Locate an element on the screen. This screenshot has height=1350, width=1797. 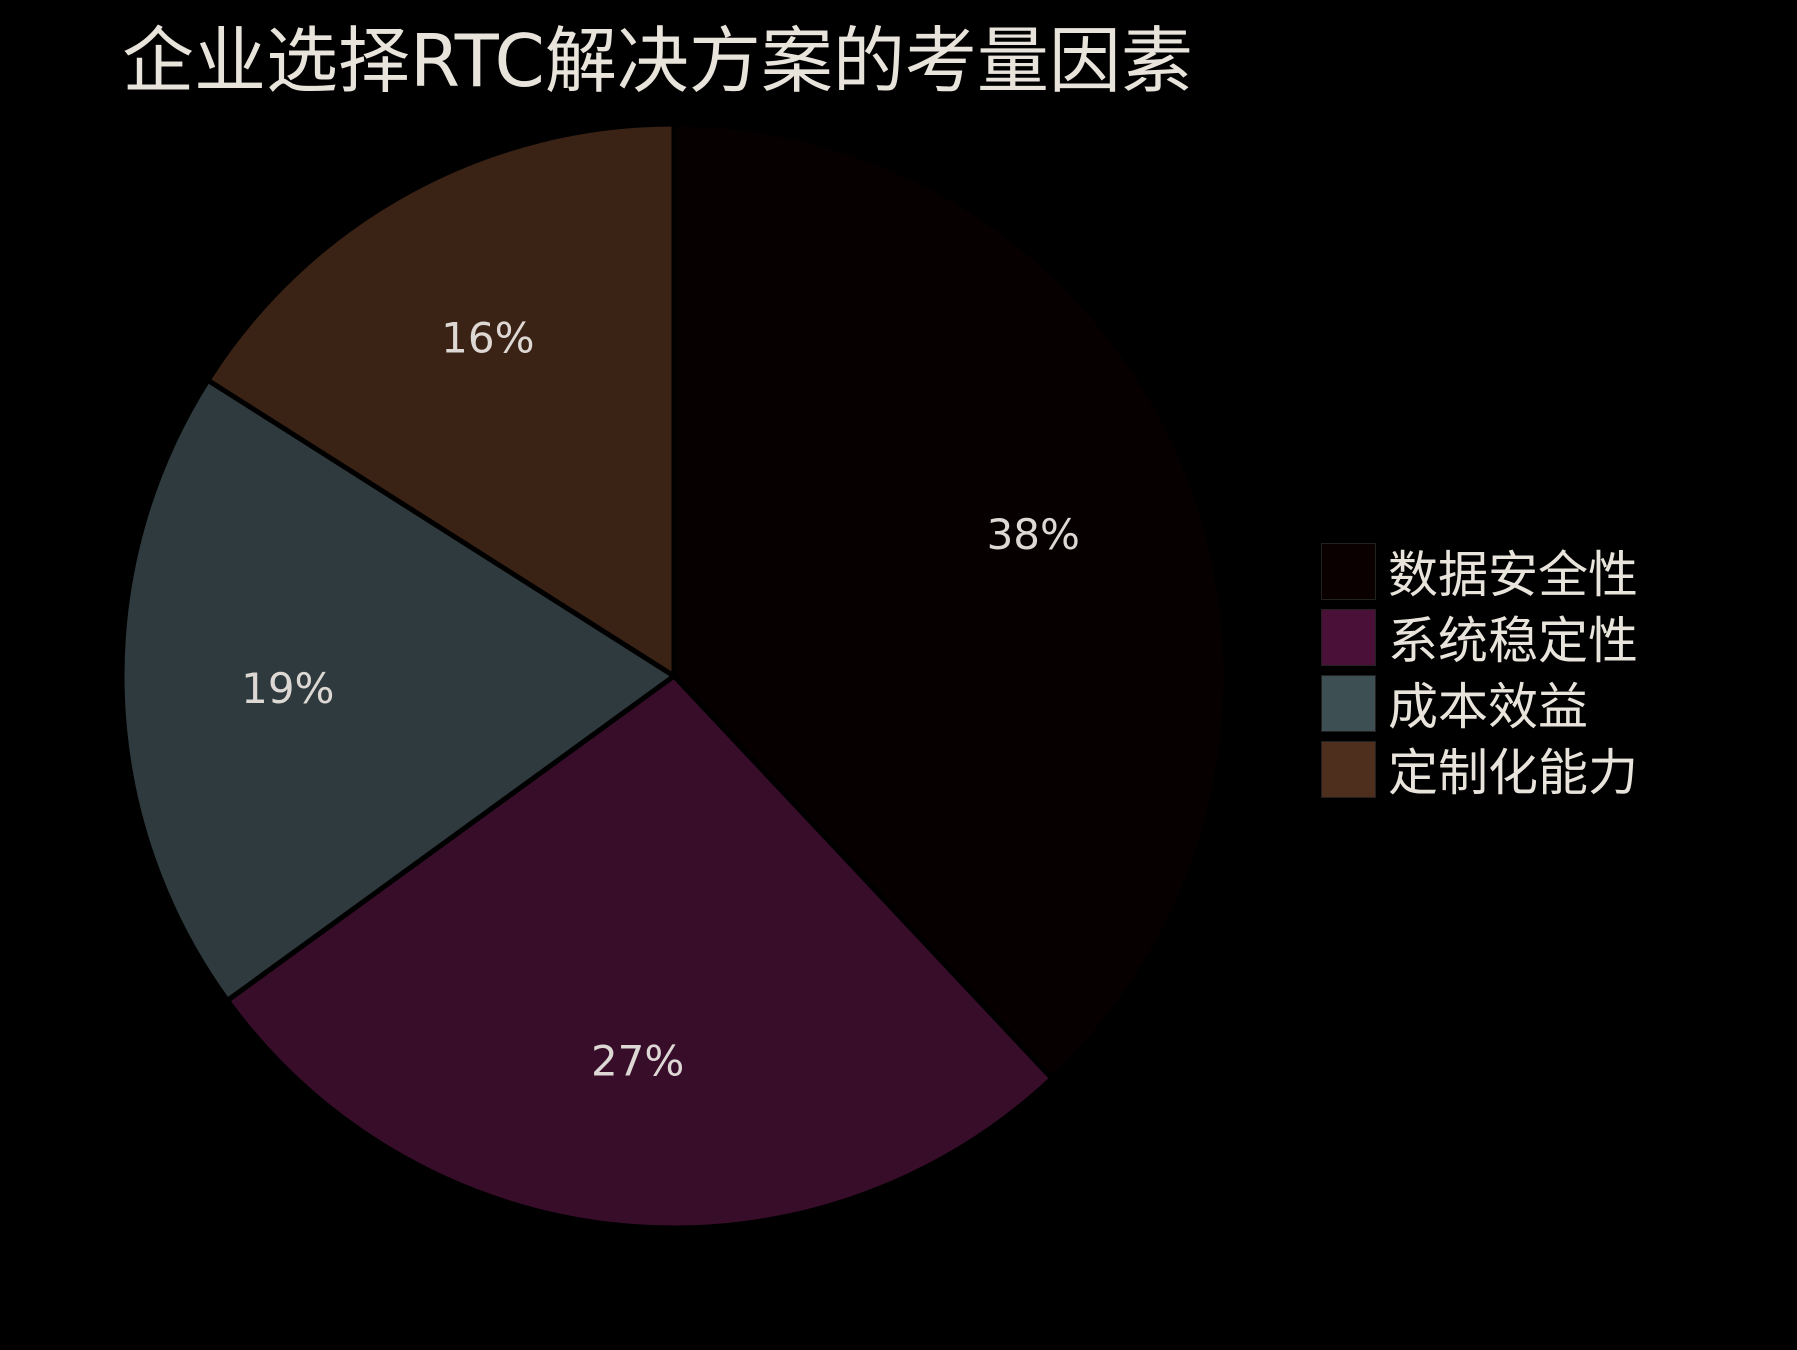
legend-item: 定制化能力 is located at coordinates (1479, 769).